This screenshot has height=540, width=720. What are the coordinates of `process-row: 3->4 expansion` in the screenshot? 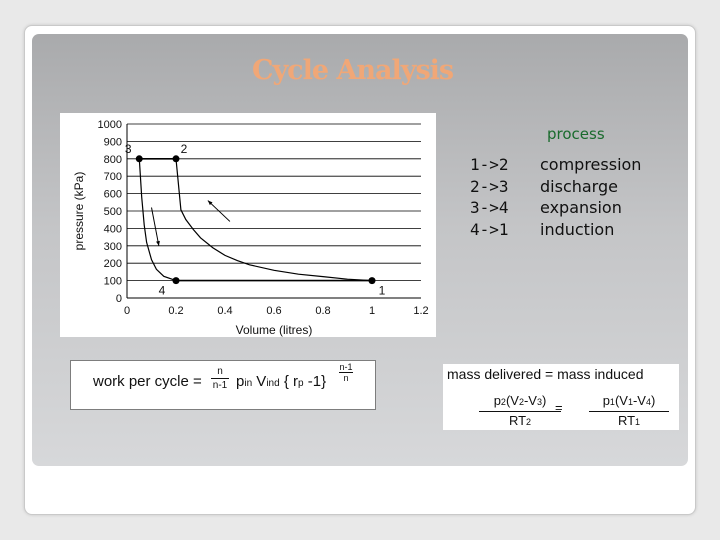 It's located at (555, 208).